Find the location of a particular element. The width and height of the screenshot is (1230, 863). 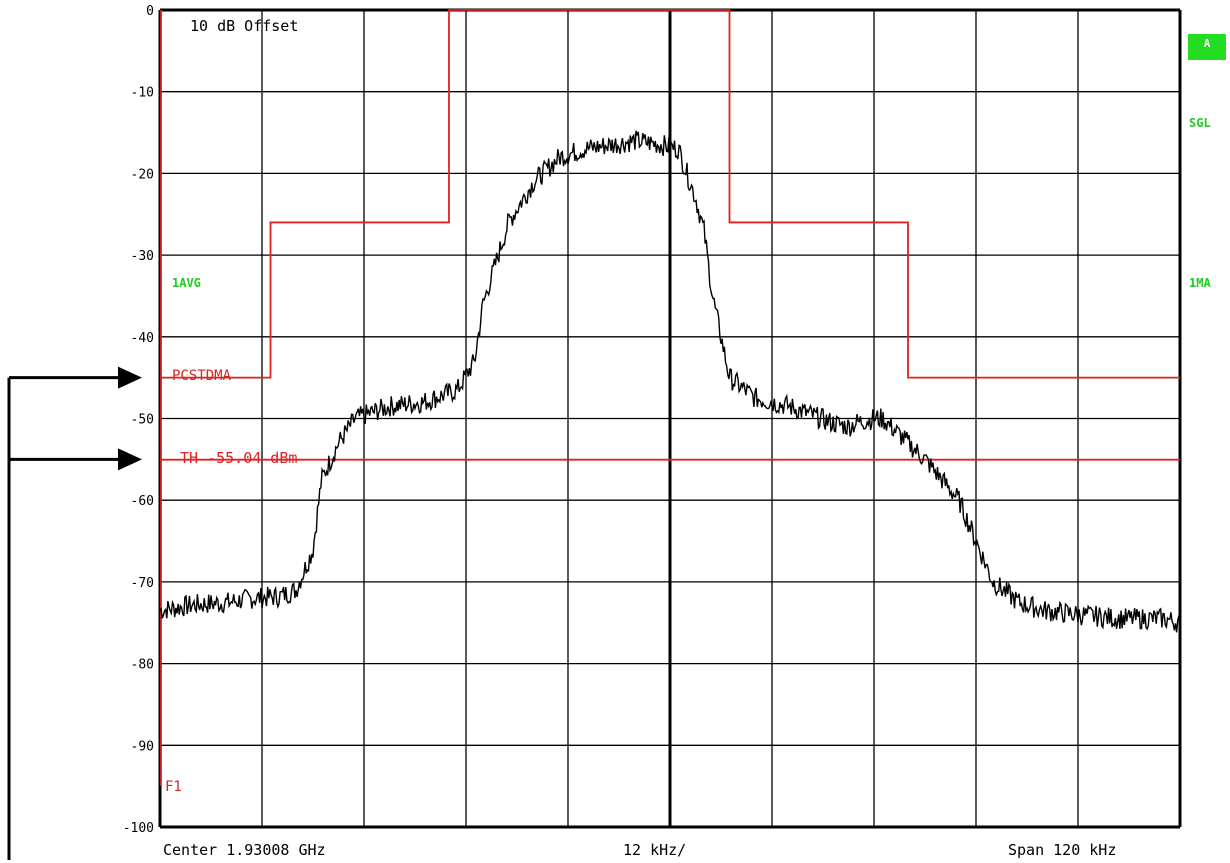

f1-label: F1 is located at coordinates (173, 787).